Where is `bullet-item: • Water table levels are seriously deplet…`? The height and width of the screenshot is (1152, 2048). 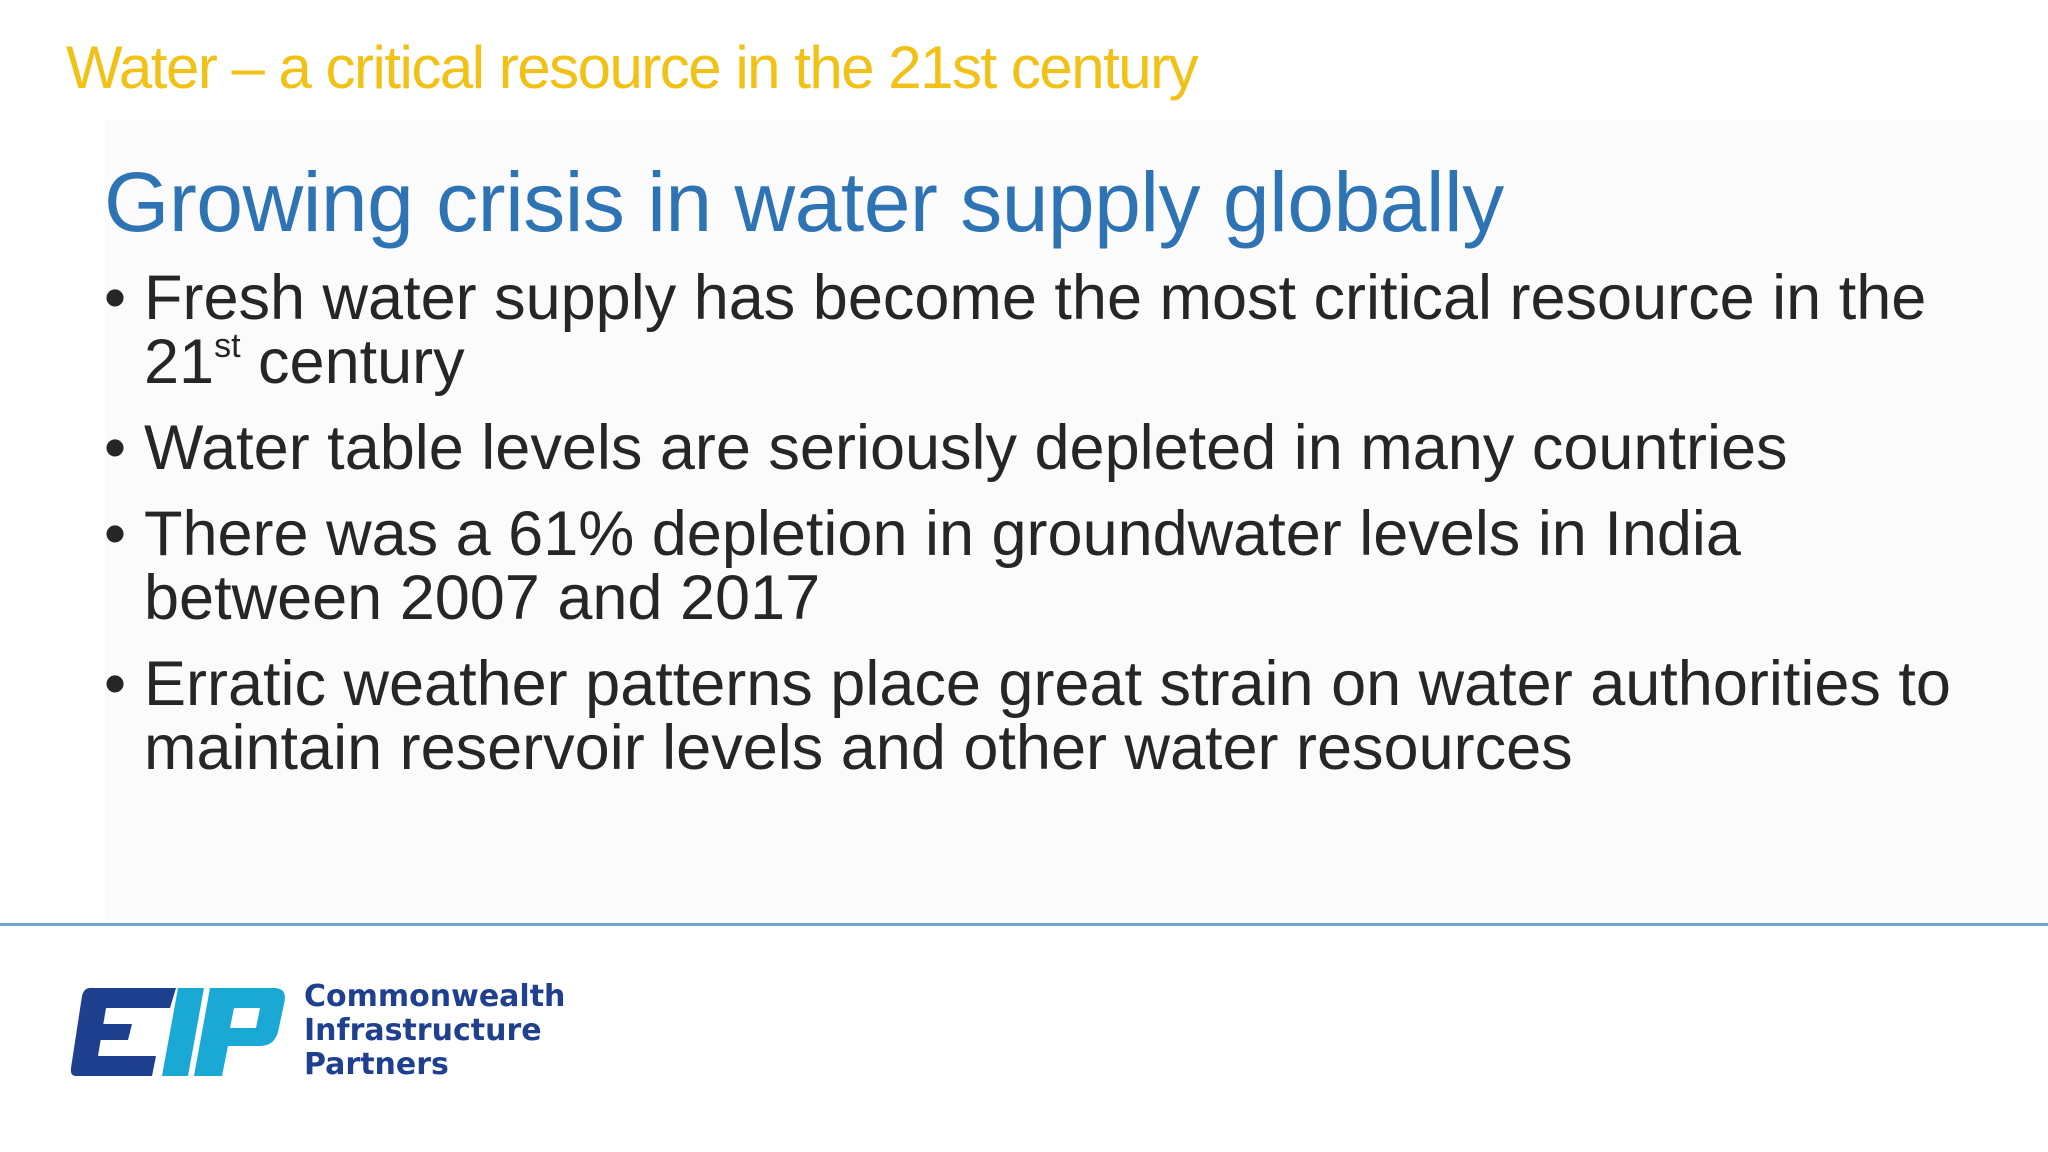 bullet-item: • Water table levels are seriously deplet… is located at coordinates (1044, 448).